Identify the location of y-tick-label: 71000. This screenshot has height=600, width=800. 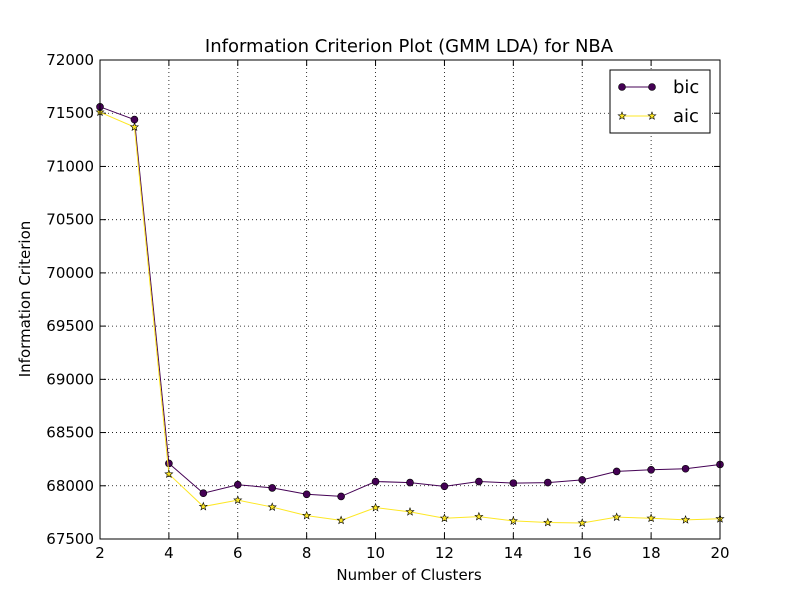
(70, 166).